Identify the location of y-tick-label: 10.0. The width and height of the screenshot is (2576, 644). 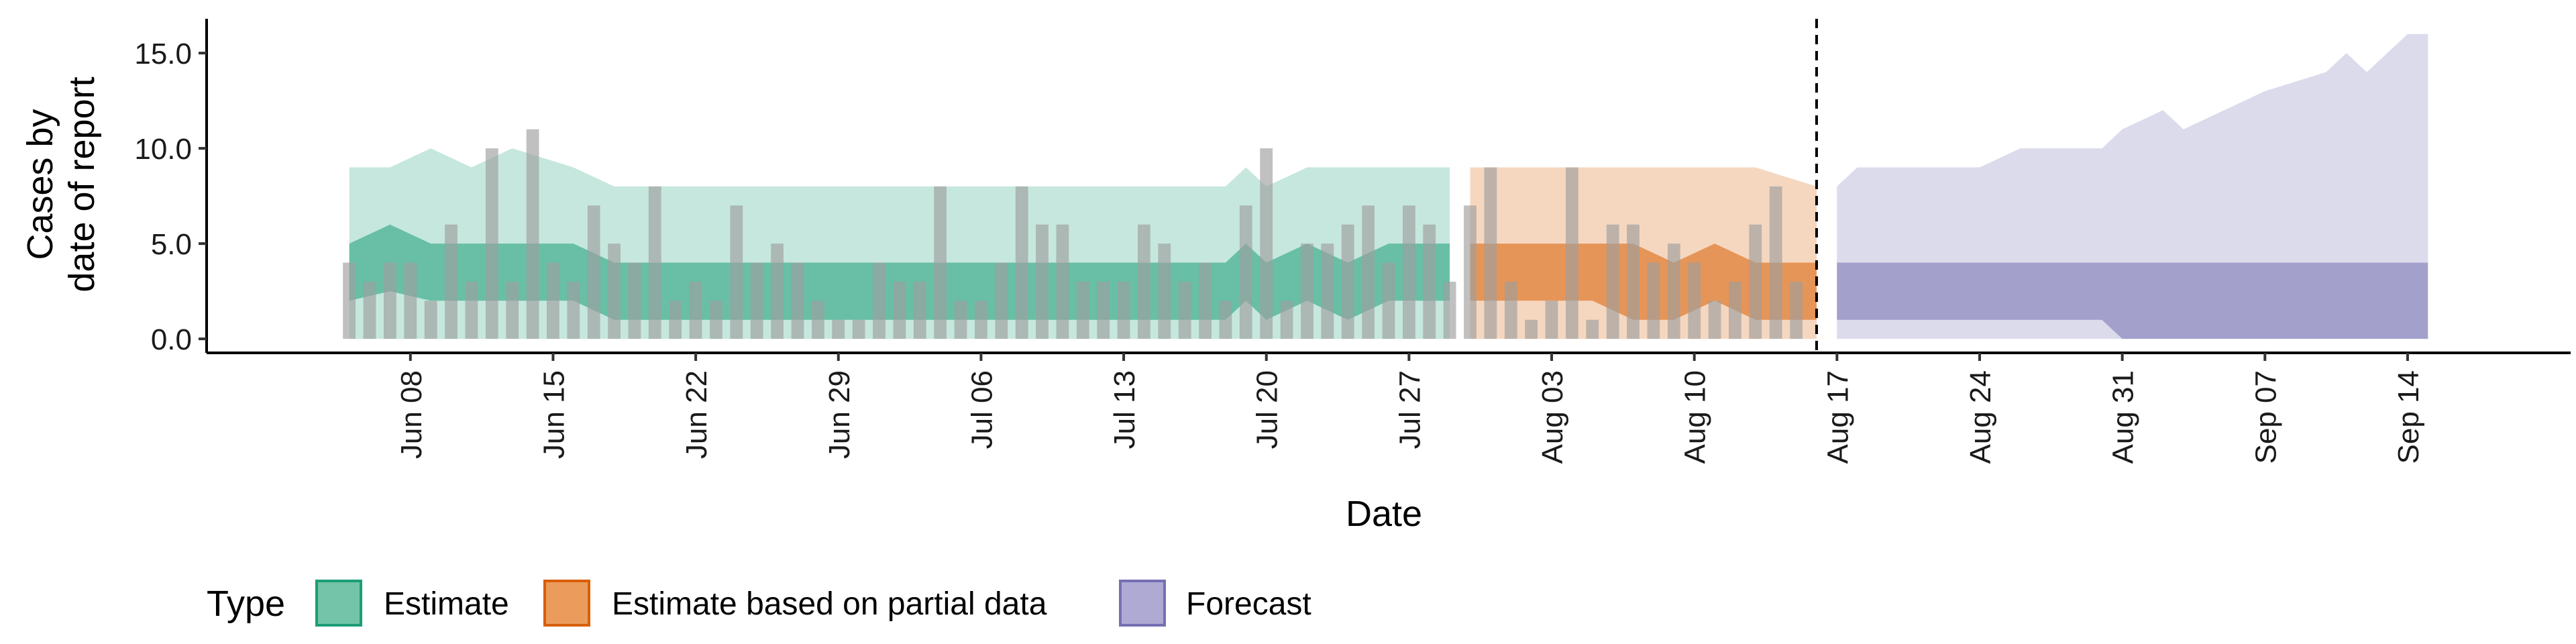
(163, 149).